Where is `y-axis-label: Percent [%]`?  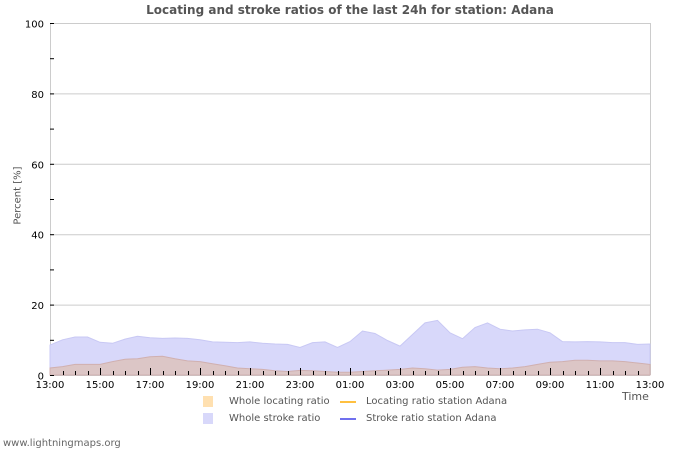 y-axis-label: Percent [%] is located at coordinates (18, 195).